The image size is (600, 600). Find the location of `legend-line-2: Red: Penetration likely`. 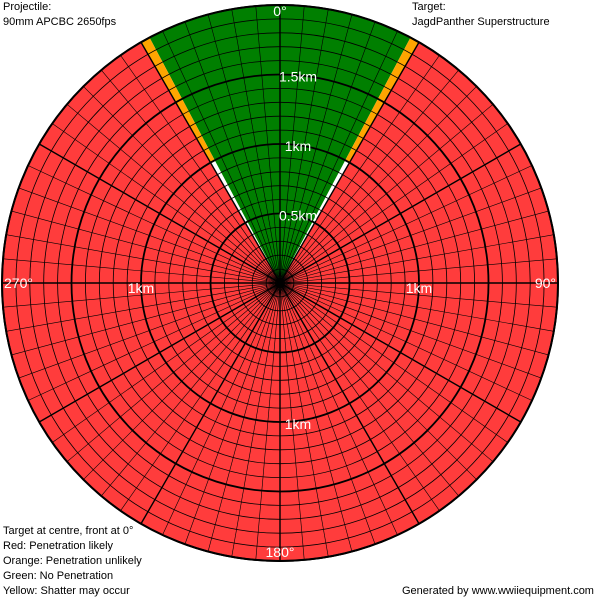

legend-line-2: Red: Penetration likely is located at coordinates (58, 546).